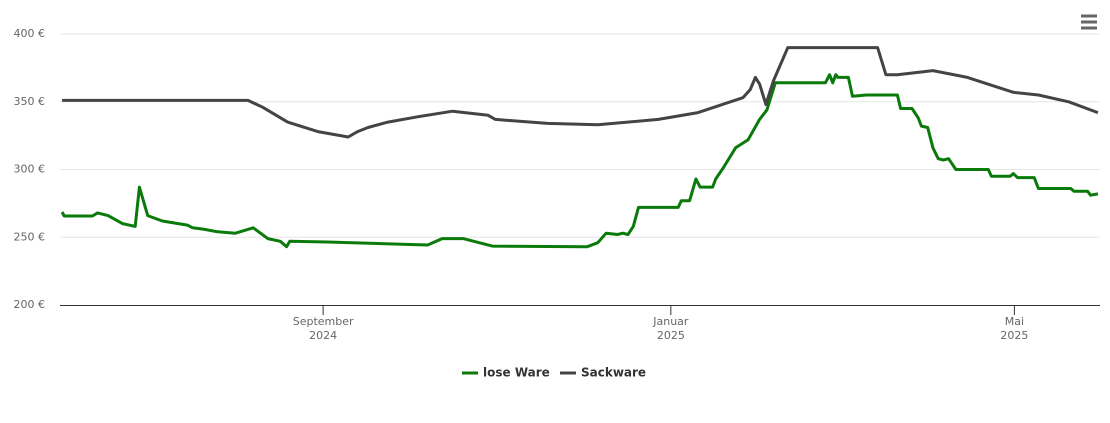 Image resolution: width=1110 pixels, height=423 pixels. What do you see at coordinates (323, 328) in the screenshot?
I see `x-tick-label: September 2024` at bounding box center [323, 328].